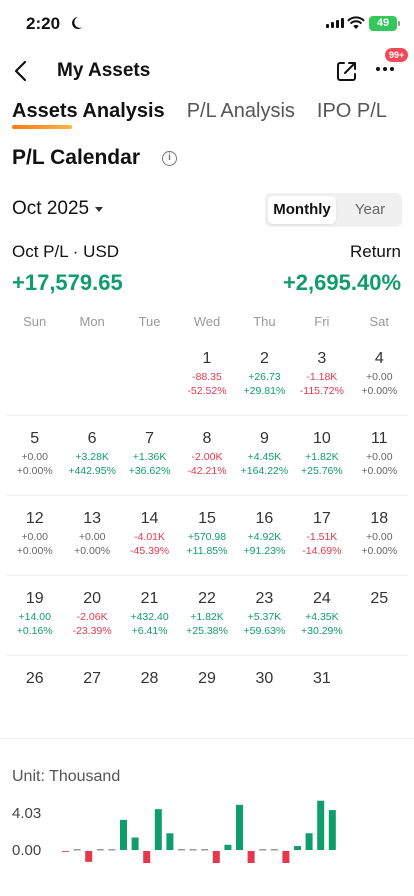 Image resolution: width=414 pixels, height=896 pixels. Describe the element at coordinates (43, 23) in the screenshot. I see `status-time: 2:20` at that location.